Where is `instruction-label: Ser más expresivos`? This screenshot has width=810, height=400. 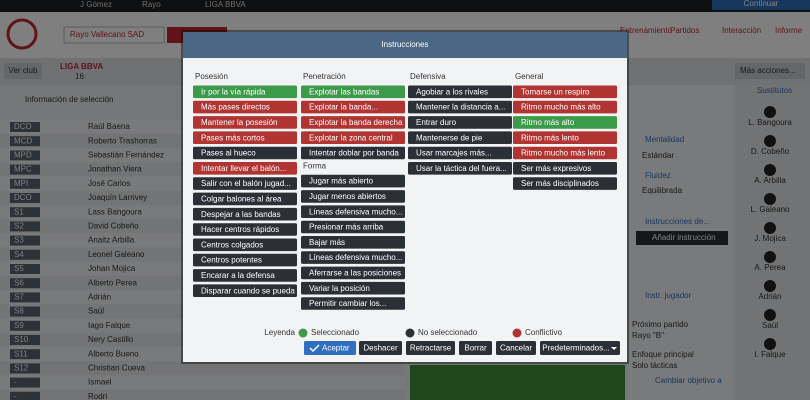
instruction-label: Ser más expresivos is located at coordinates (556, 168).